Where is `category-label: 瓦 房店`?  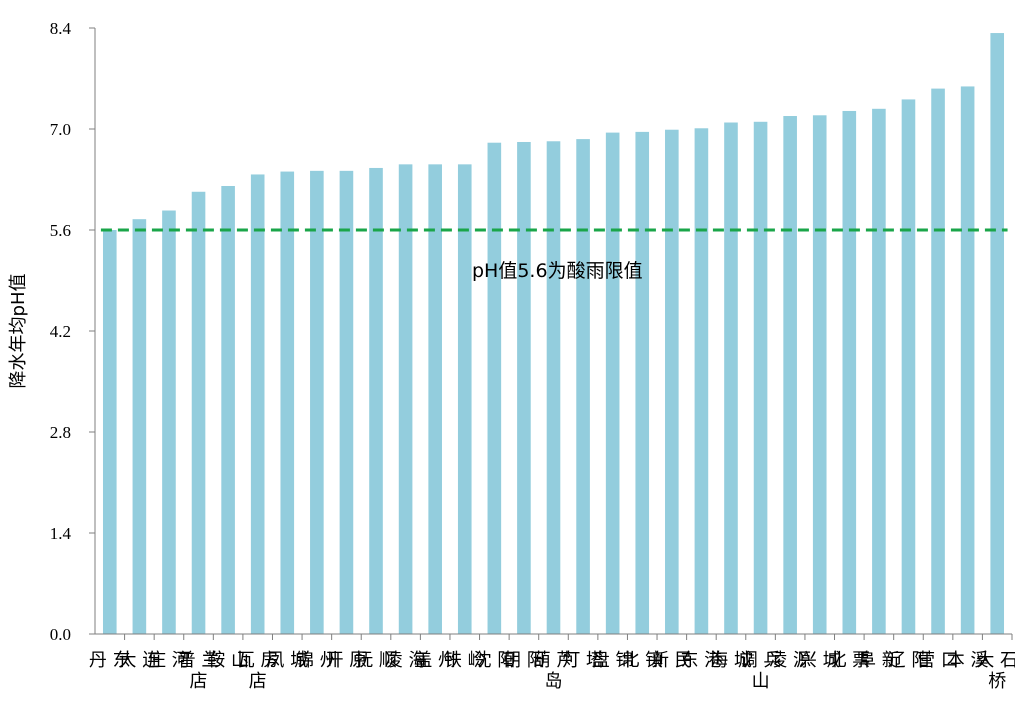 category-label: 瓦 房店 is located at coordinates (258, 671).